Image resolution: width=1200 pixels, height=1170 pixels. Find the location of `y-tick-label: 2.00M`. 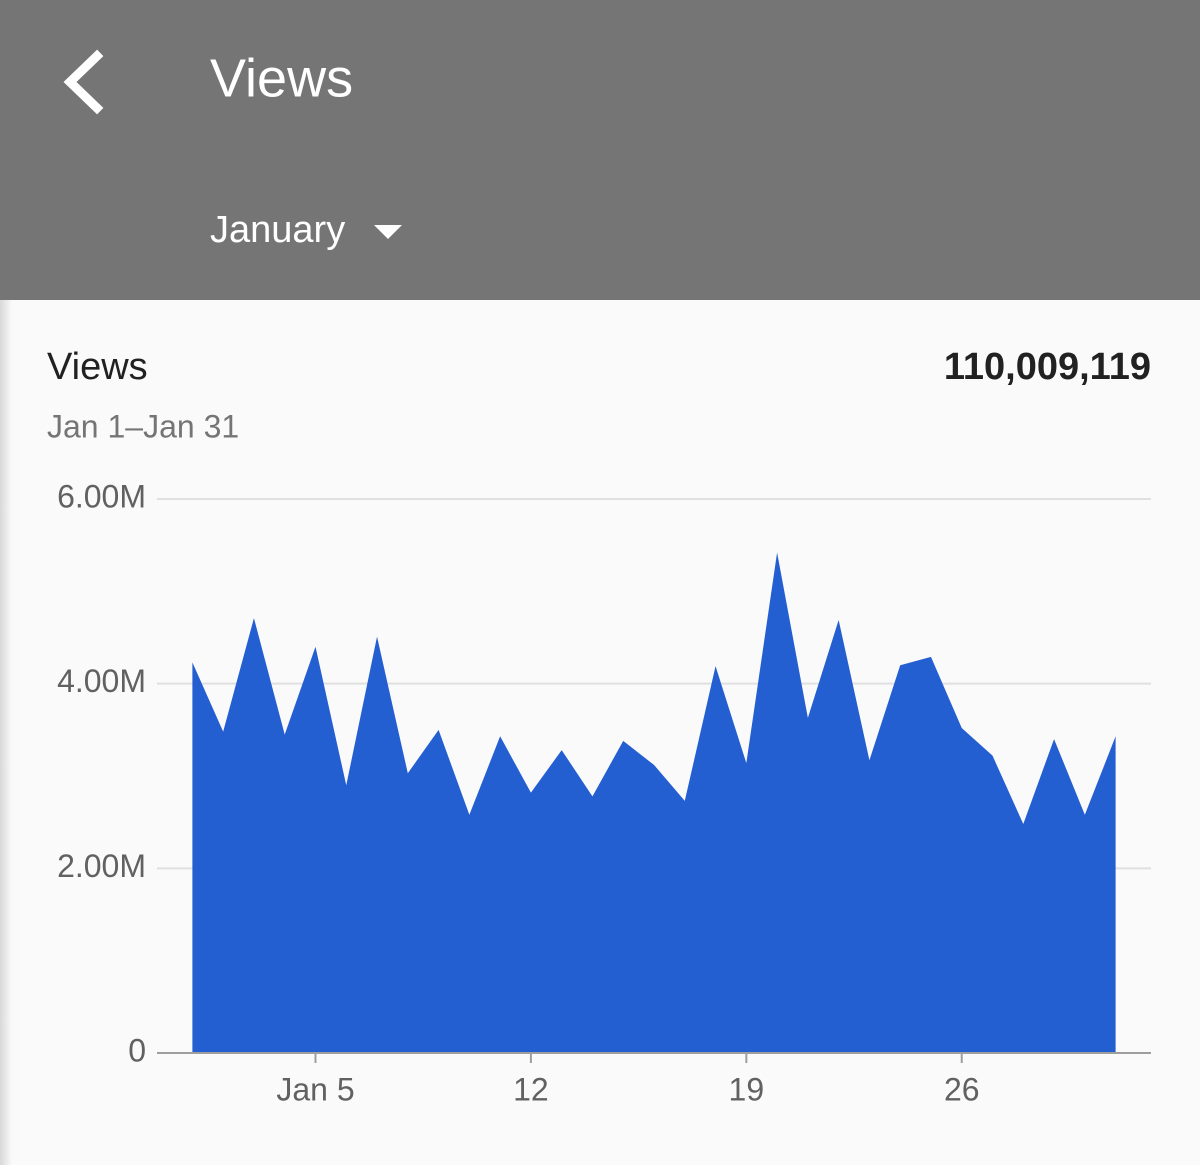

y-tick-label: 2.00M is located at coordinates (101, 866).